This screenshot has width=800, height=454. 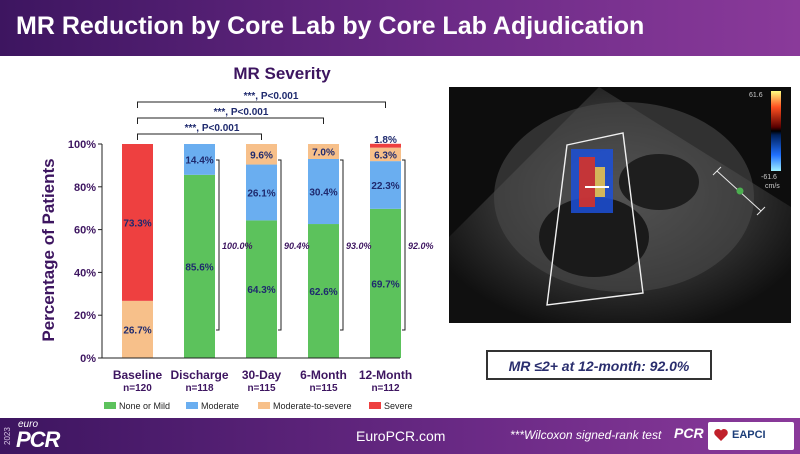 I want to click on callout-text: MR ≤2+ at 12-month: 92.0%, so click(x=599, y=366).